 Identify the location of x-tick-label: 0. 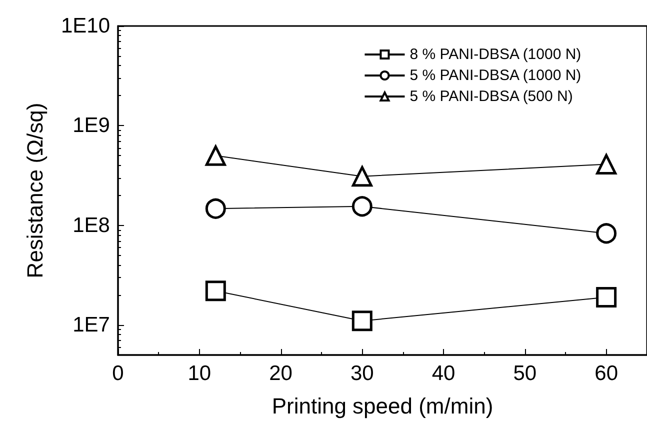
(118, 373).